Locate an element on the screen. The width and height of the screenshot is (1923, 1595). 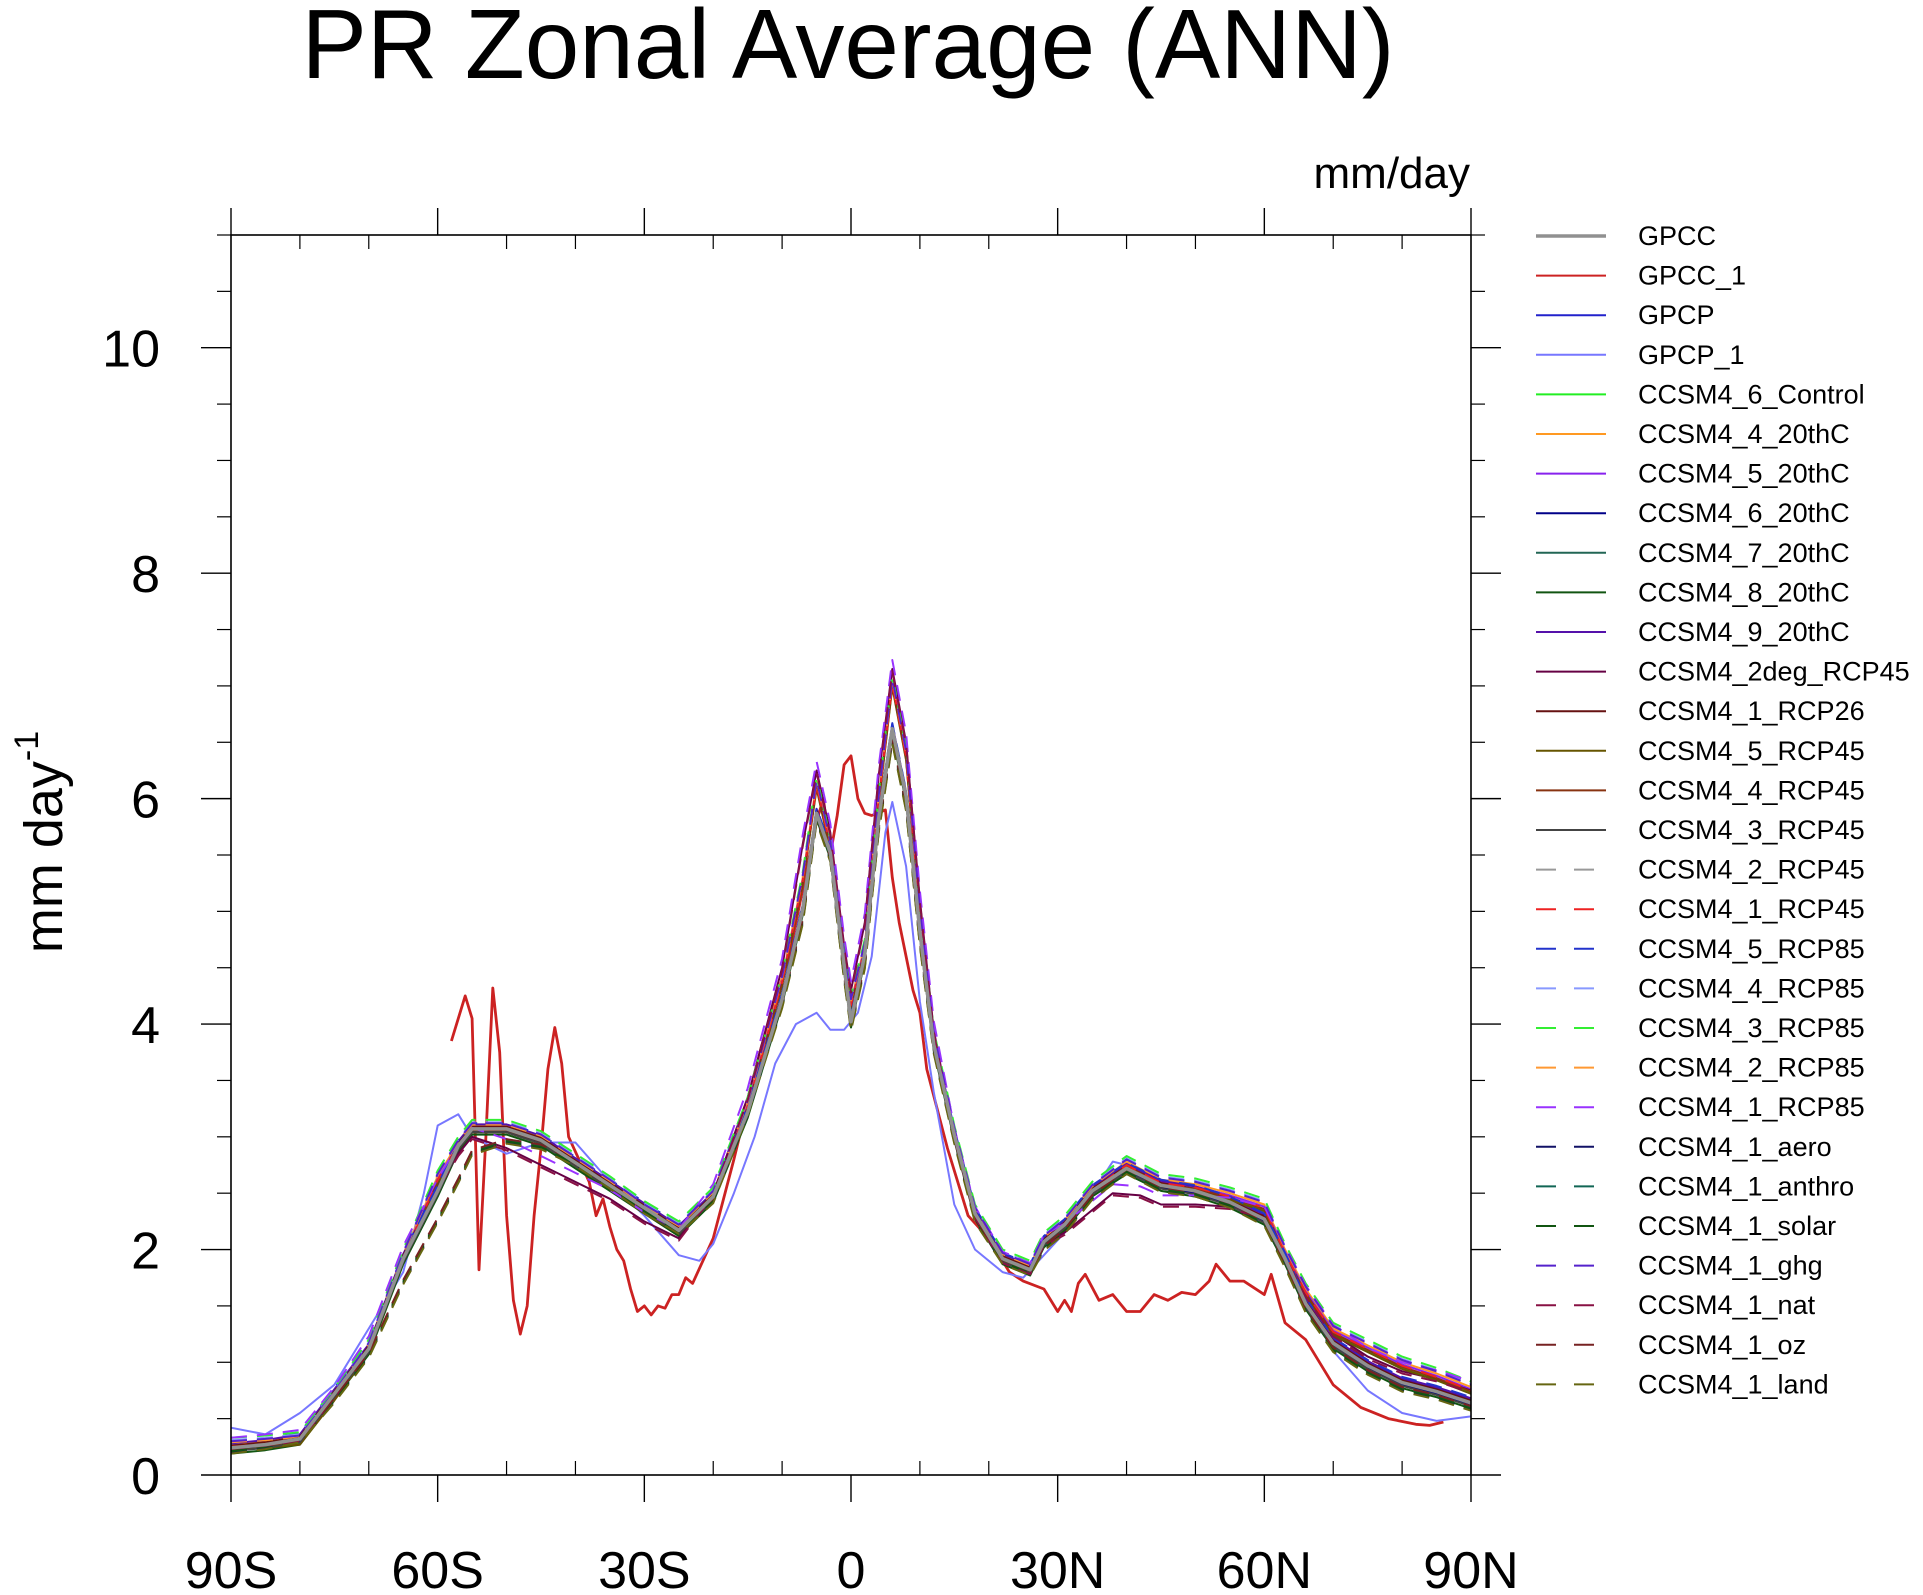
legend-label: CCSM4_2deg_RCP45 is located at coordinates (1774, 672).